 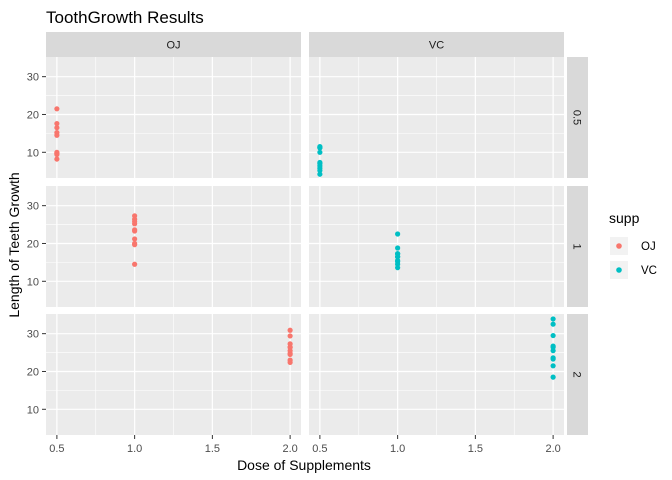 What do you see at coordinates (649, 271) in the screenshot?
I see `legend-label-vc: VC` at bounding box center [649, 271].